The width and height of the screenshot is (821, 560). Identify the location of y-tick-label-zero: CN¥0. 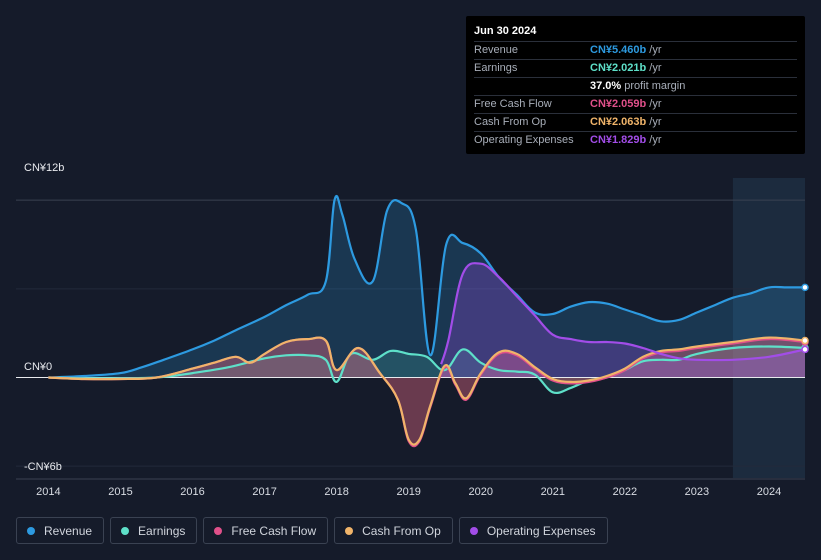
(38, 367).